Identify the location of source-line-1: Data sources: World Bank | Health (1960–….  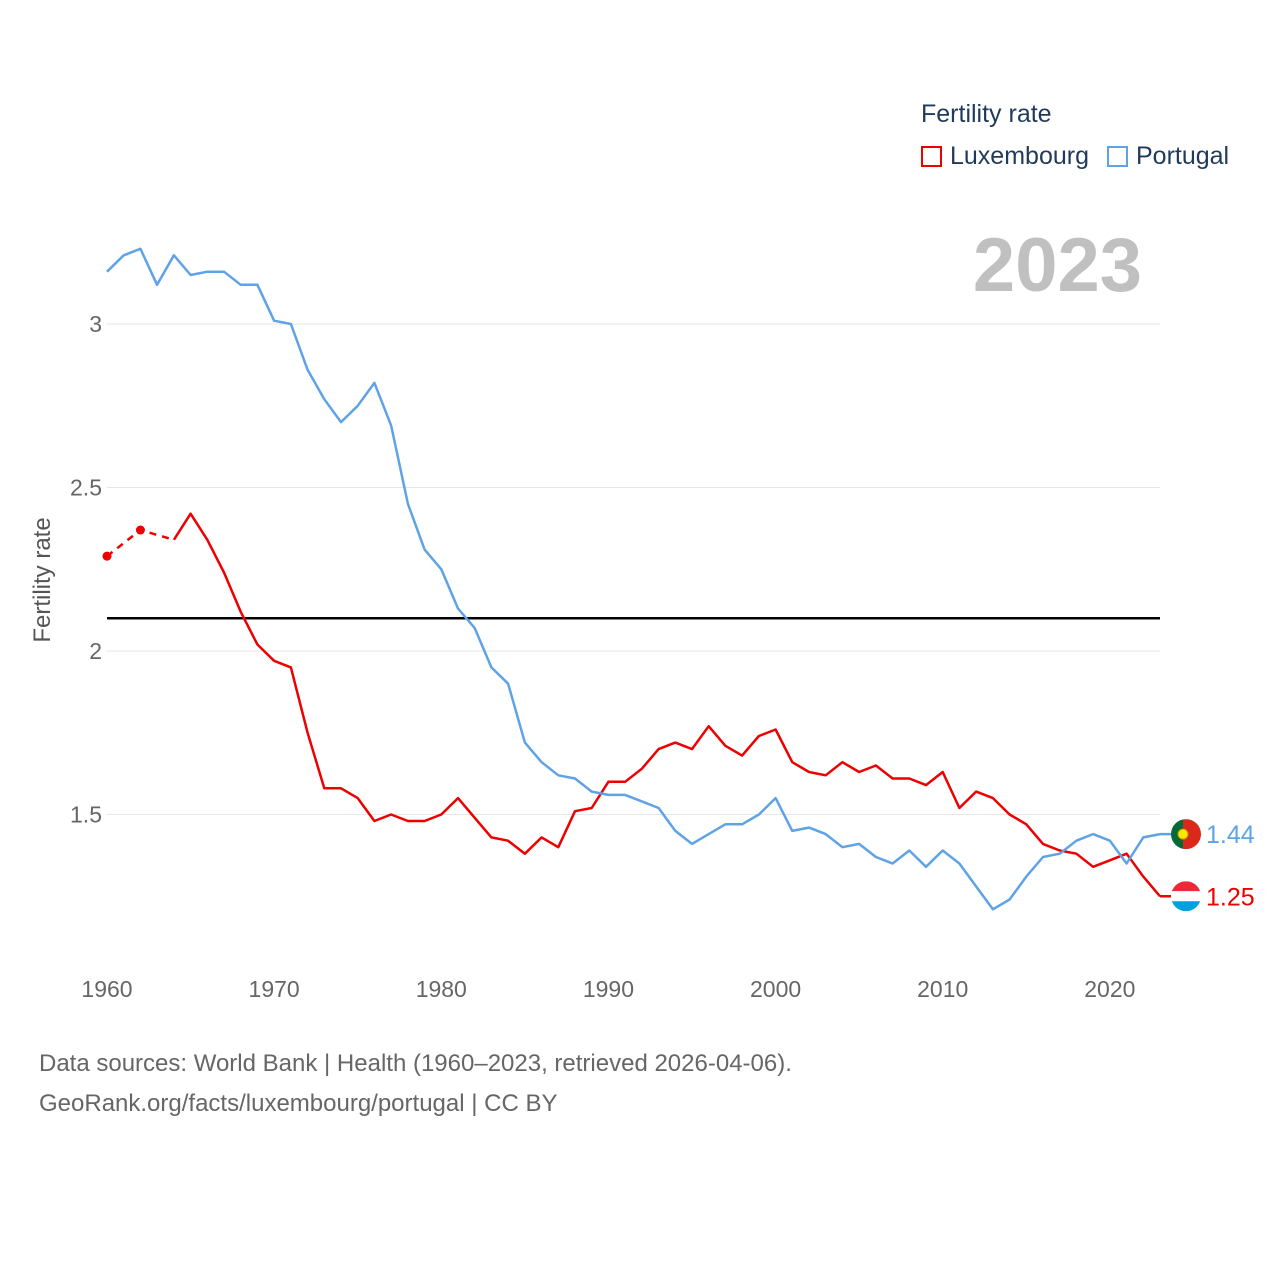
(415, 1063).